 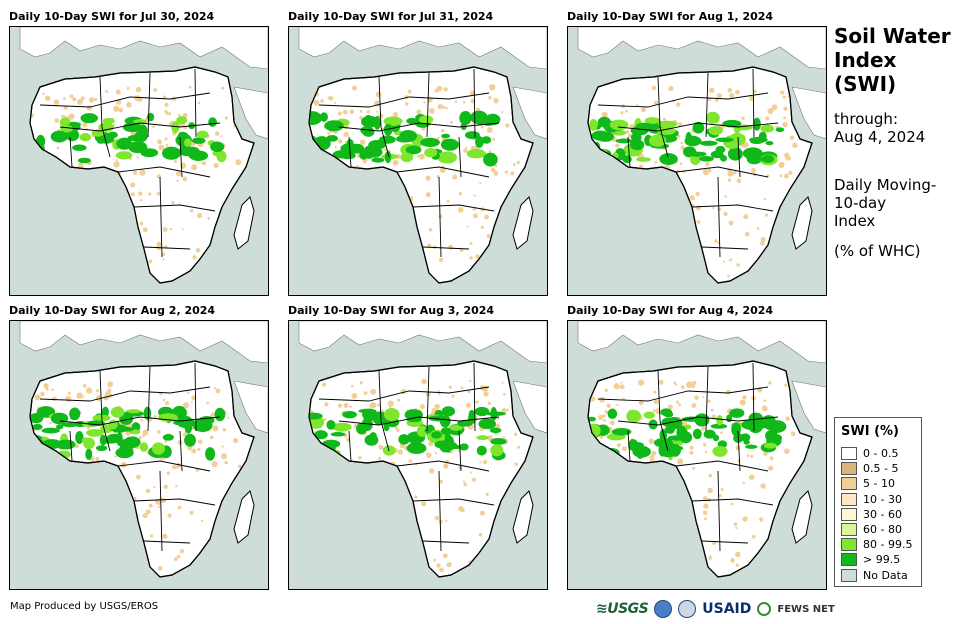 What do you see at coordinates (663, 609) in the screenshot?
I see `noaa-logo-icon` at bounding box center [663, 609].